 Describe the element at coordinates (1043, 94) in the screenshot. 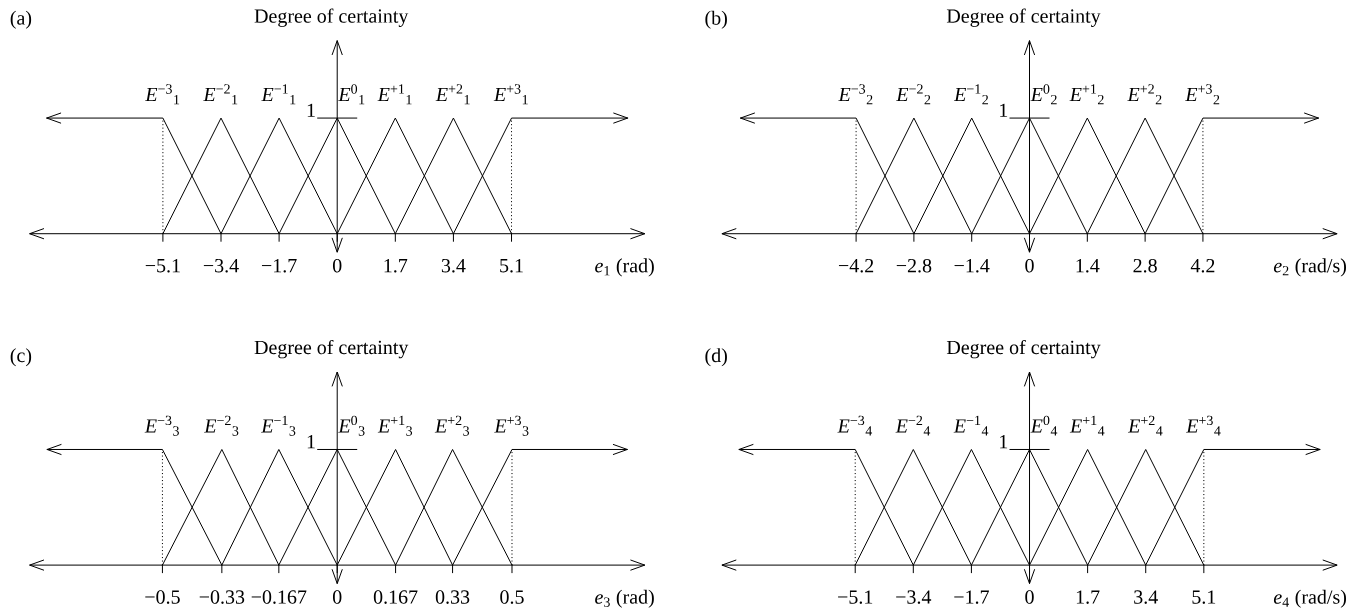

I see `series-label: E$^{0}$2` at that location.